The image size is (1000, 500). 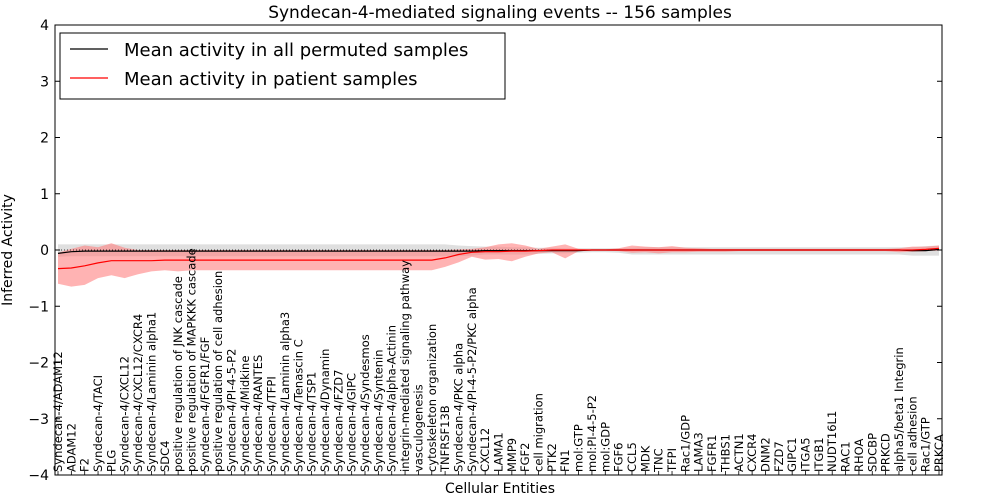 What do you see at coordinates (138, 393) in the screenshot?
I see `x-category-label: Syndecan-4/CXCL12/CXCR4` at bounding box center [138, 393].